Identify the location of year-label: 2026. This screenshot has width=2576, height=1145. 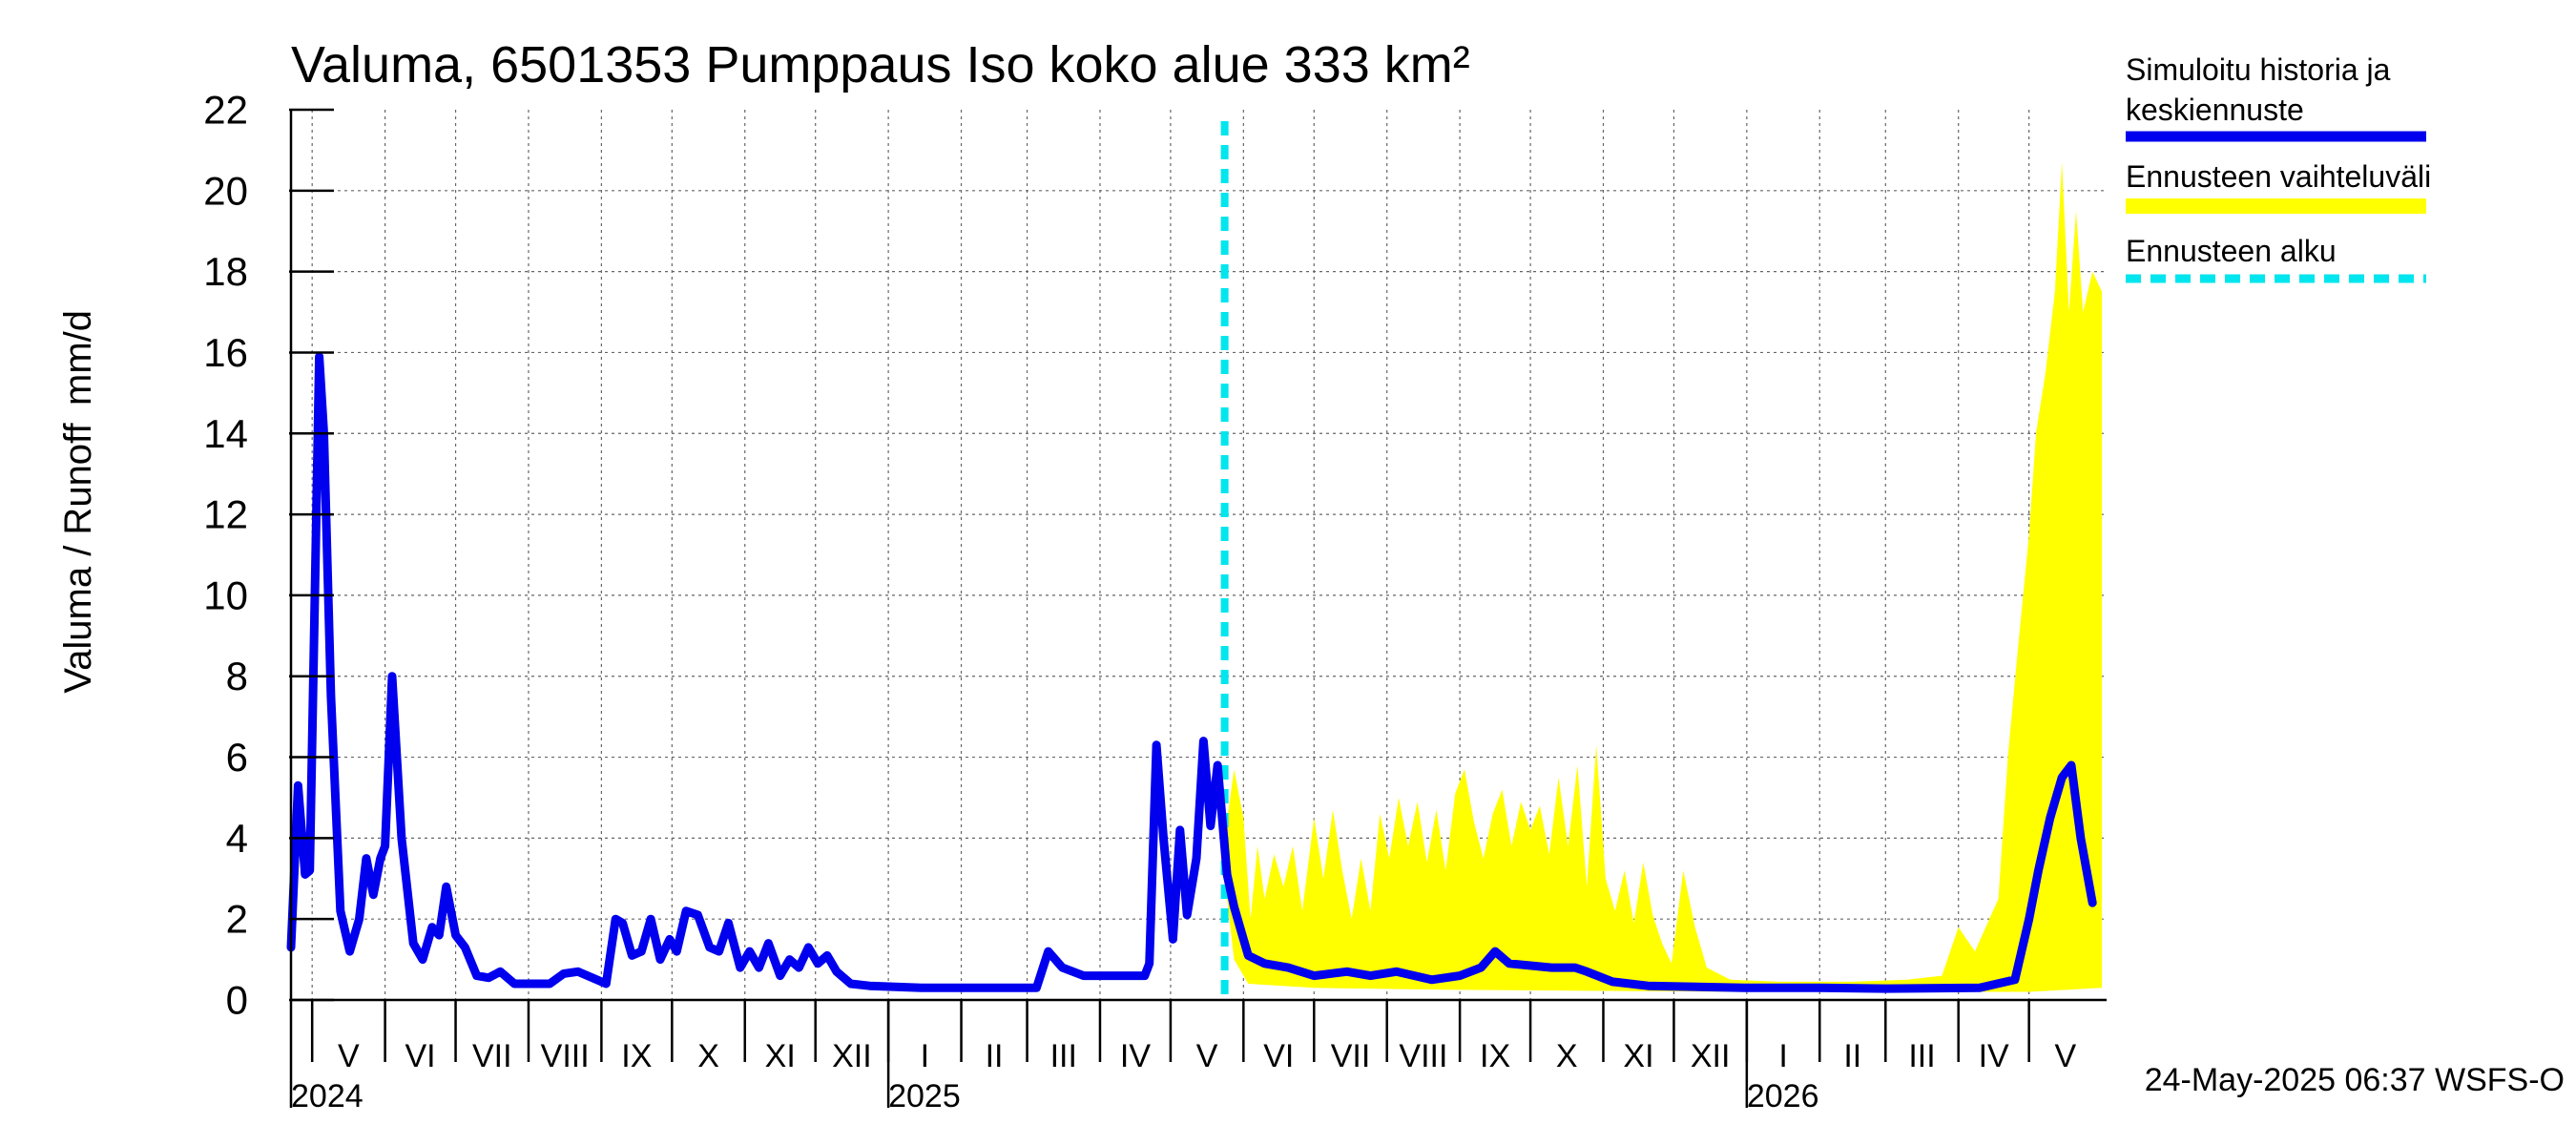
(1783, 1096).